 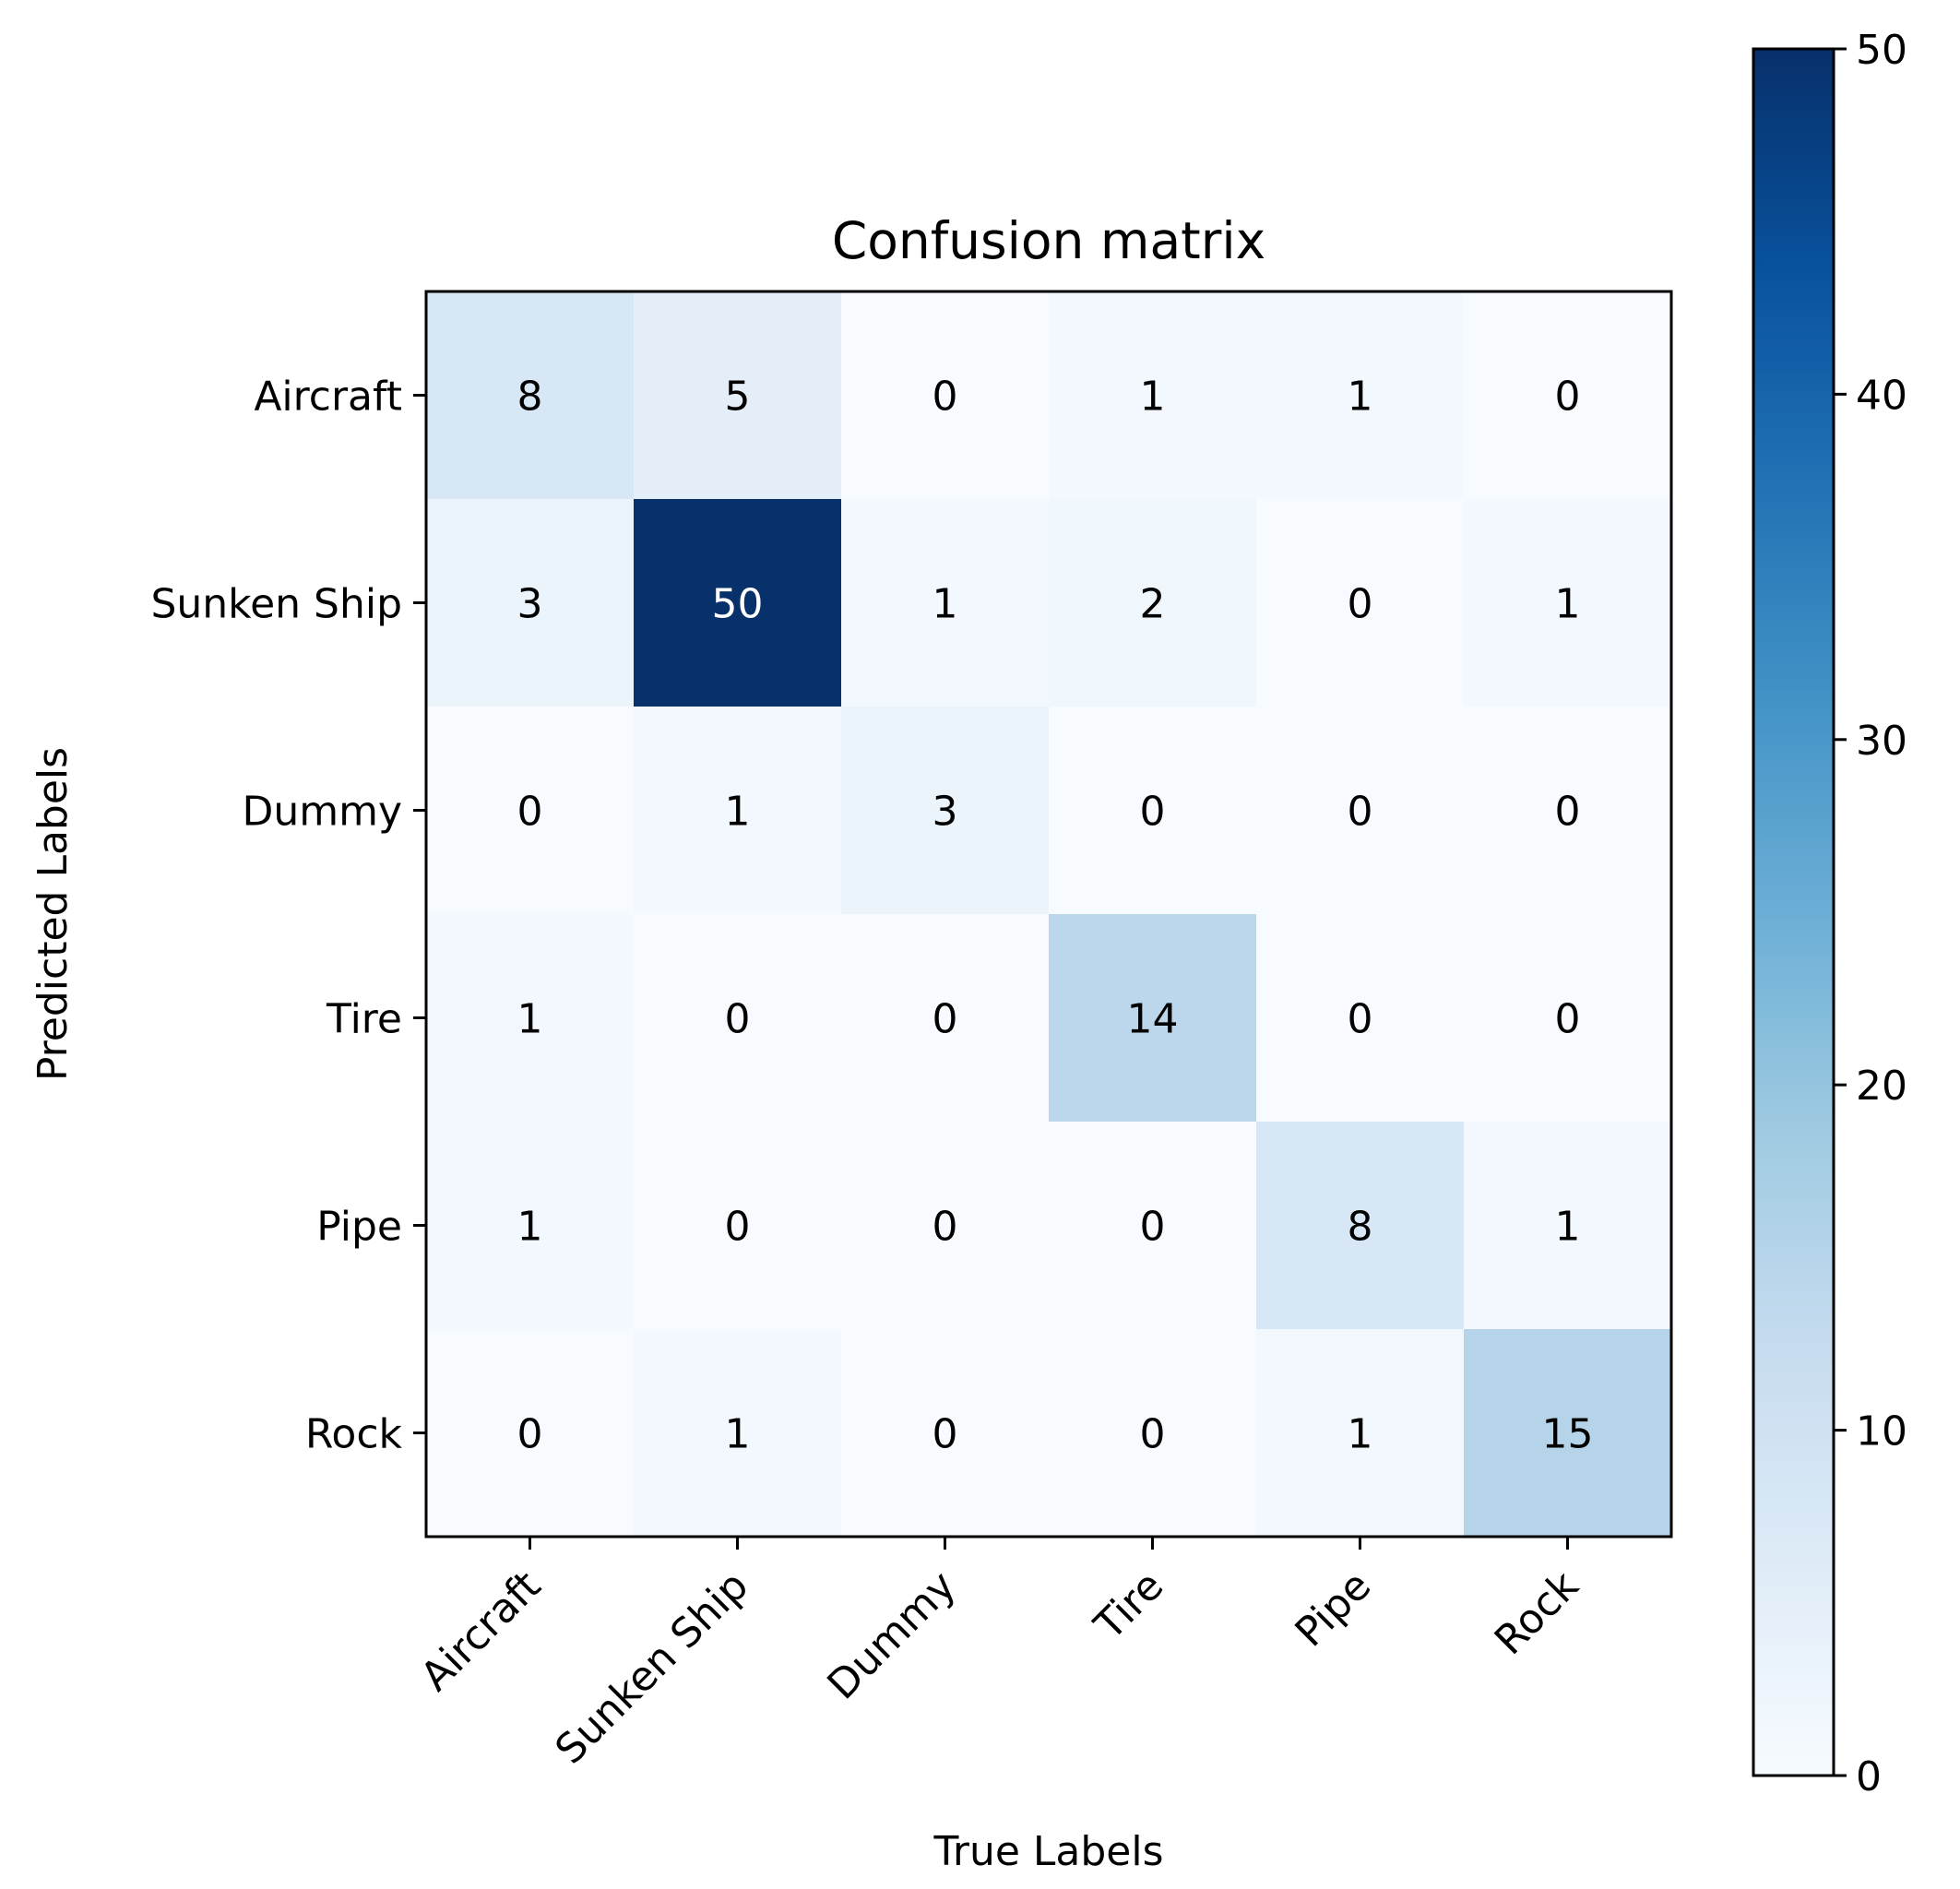 I want to click on colorbar, so click(x=1793, y=912).